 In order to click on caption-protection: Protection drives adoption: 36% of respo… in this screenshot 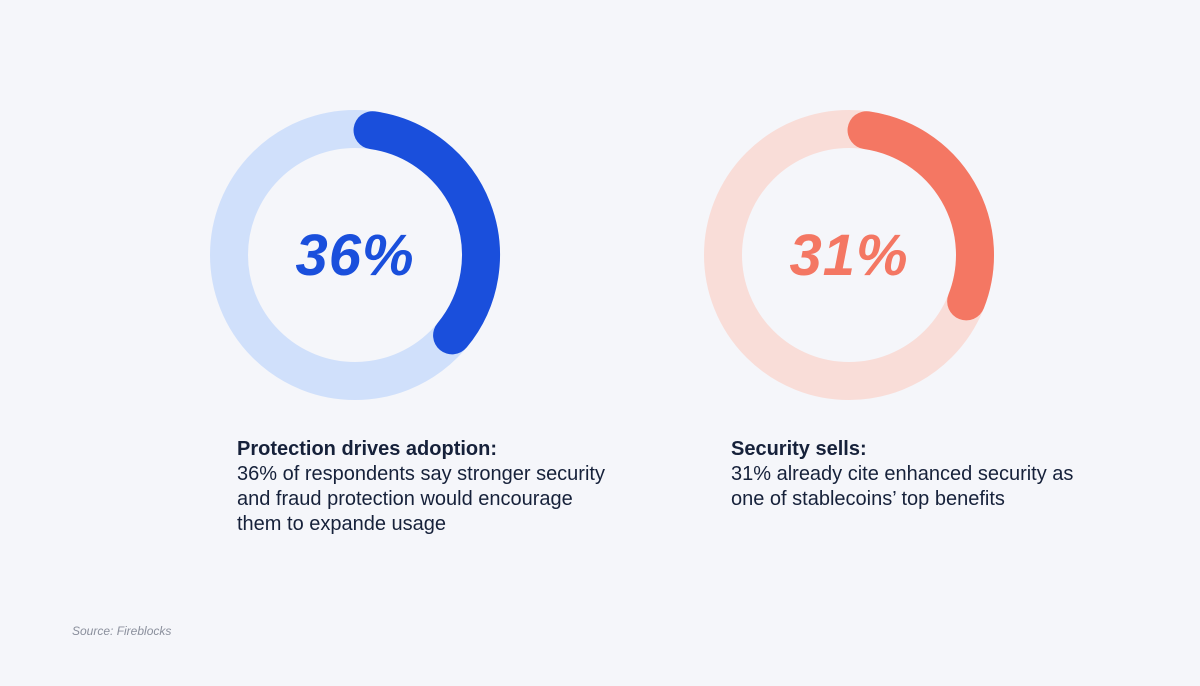, I will do `click(427, 487)`.